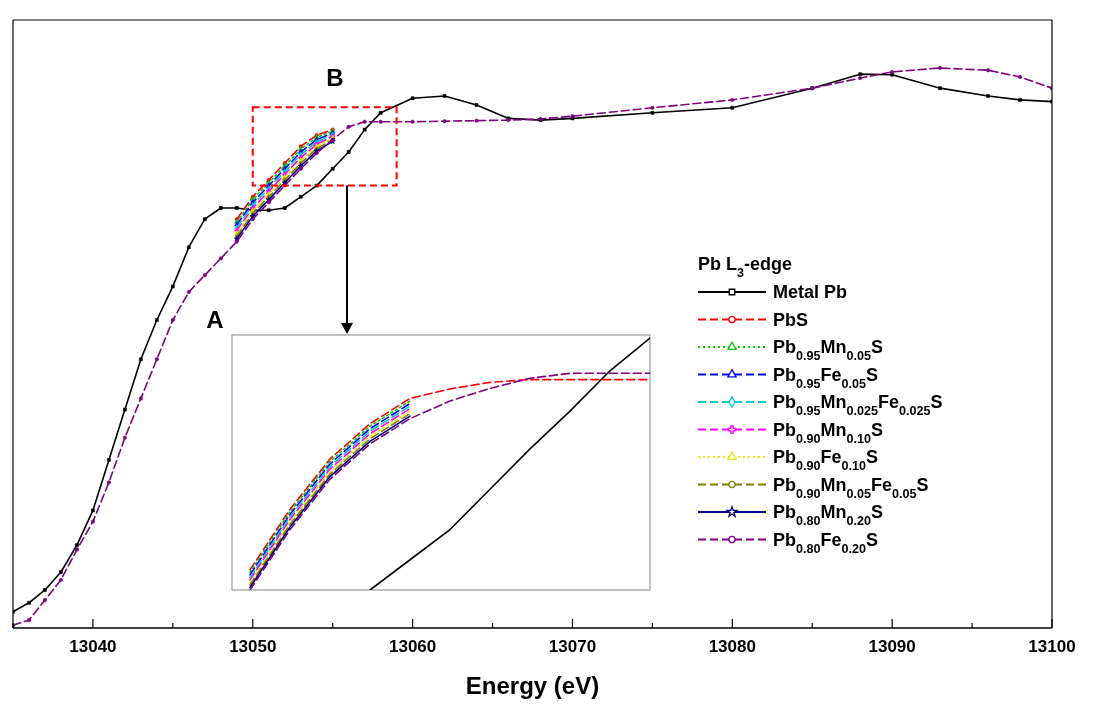  What do you see at coordinates (532, 685) in the screenshot?
I see `x-axis-title: Energy (eV)` at bounding box center [532, 685].